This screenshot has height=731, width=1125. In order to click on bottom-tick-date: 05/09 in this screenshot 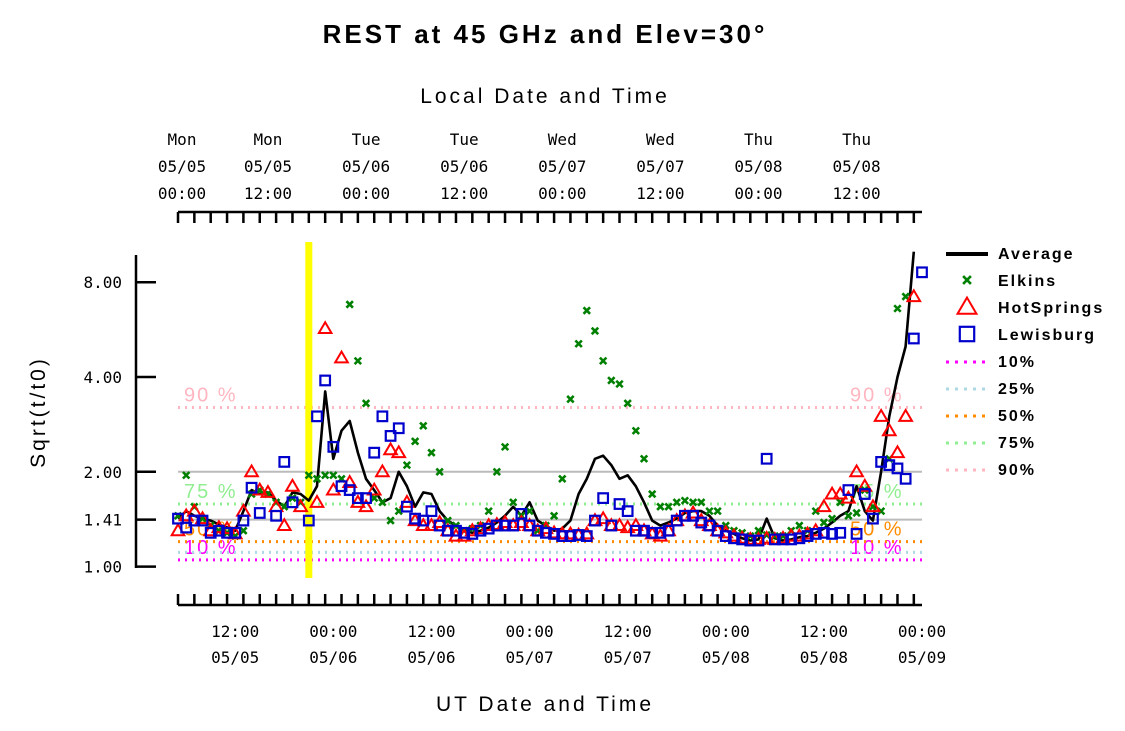, I will do `click(922, 657)`.